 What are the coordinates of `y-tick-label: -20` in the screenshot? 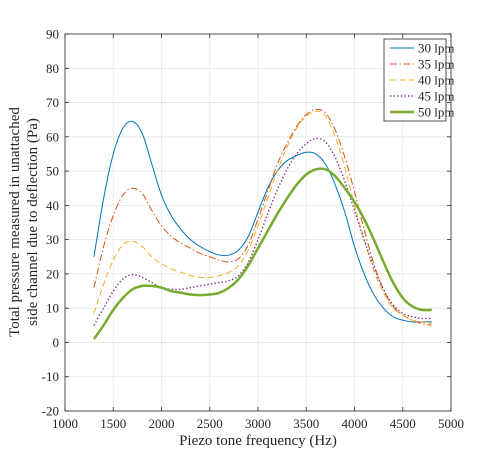 It's located at (50, 411).